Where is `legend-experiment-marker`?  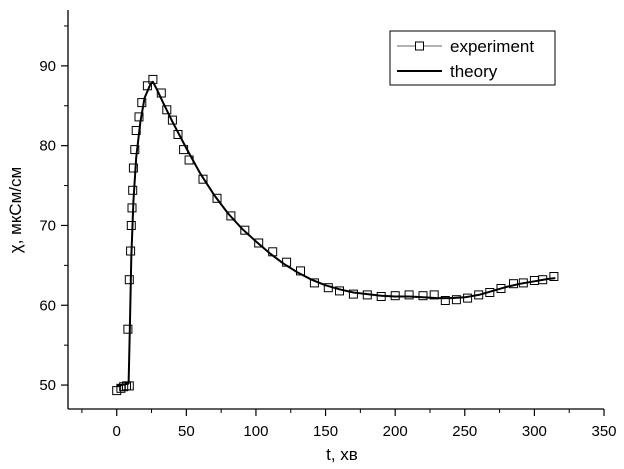 legend-experiment-marker is located at coordinates (419, 46).